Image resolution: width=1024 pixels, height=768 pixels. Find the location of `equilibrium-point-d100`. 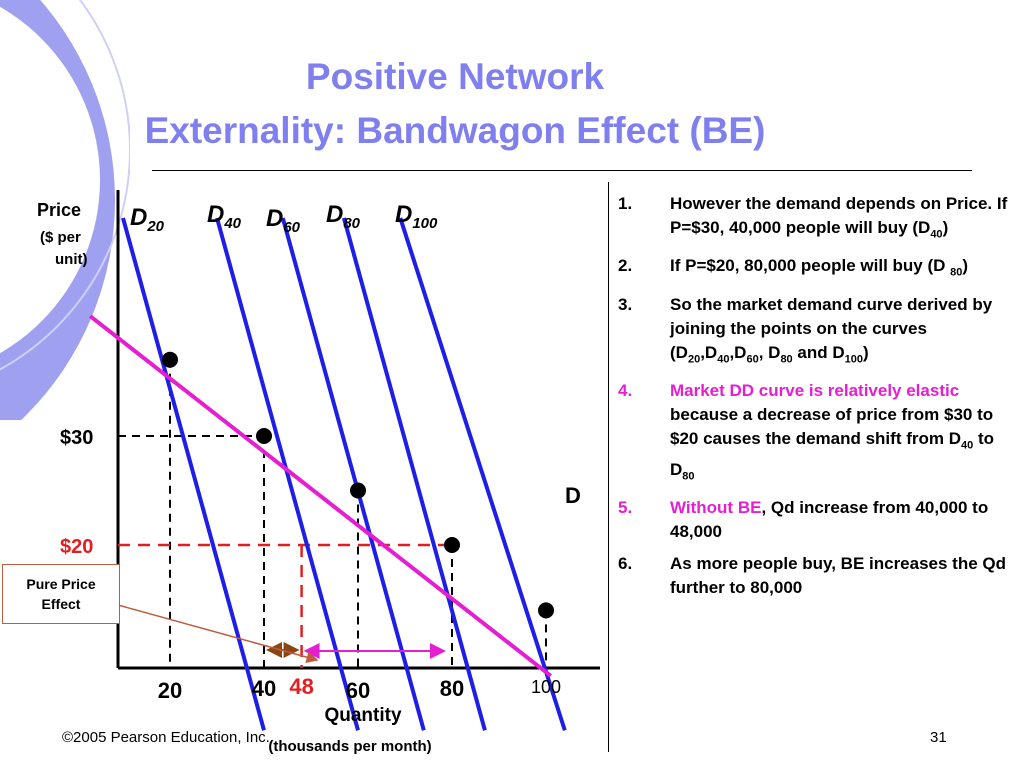

equilibrium-point-d100 is located at coordinates (546, 610).